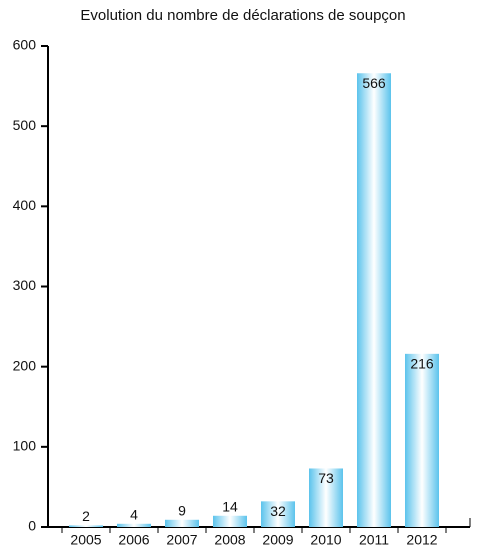 The image size is (487, 554). Describe the element at coordinates (181, 540) in the screenshot. I see `x-tick-label: 2007` at that location.